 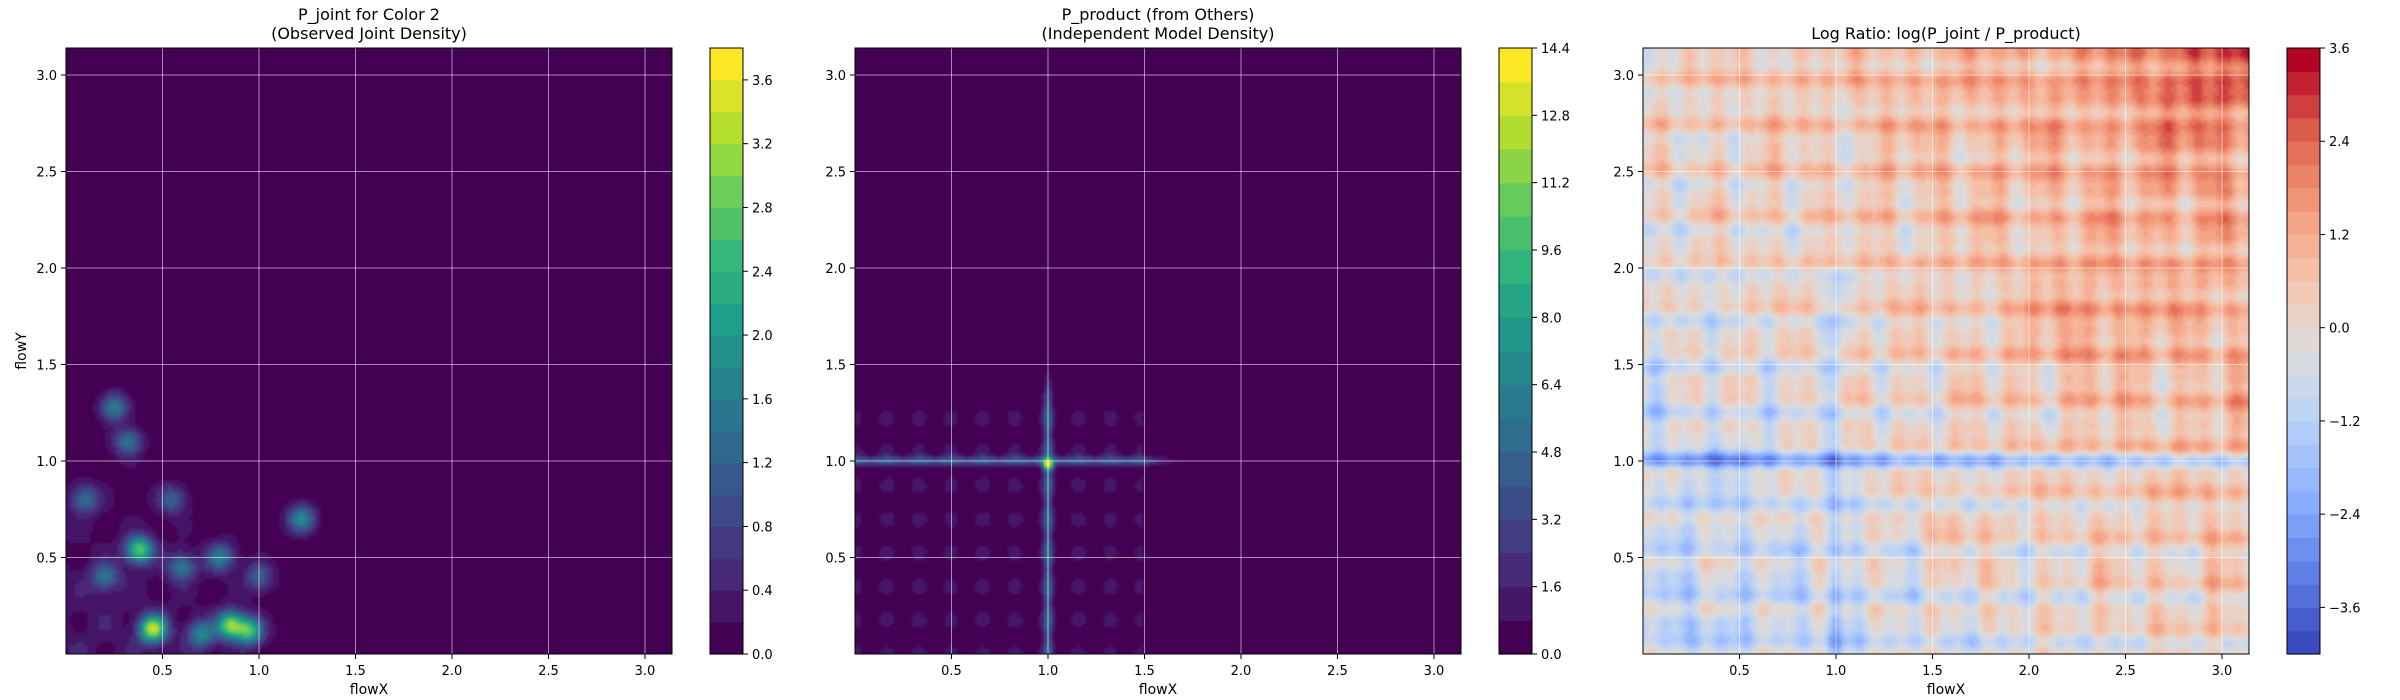 What do you see at coordinates (762, 208) in the screenshot?
I see `colorbar-tick-label: 2.8` at bounding box center [762, 208].